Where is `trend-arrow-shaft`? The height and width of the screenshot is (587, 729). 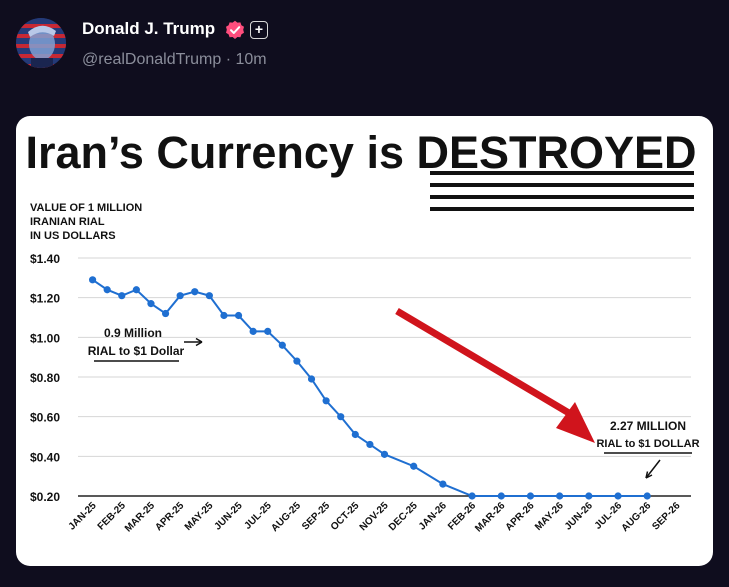 trend-arrow-shaft is located at coordinates (485, 363).